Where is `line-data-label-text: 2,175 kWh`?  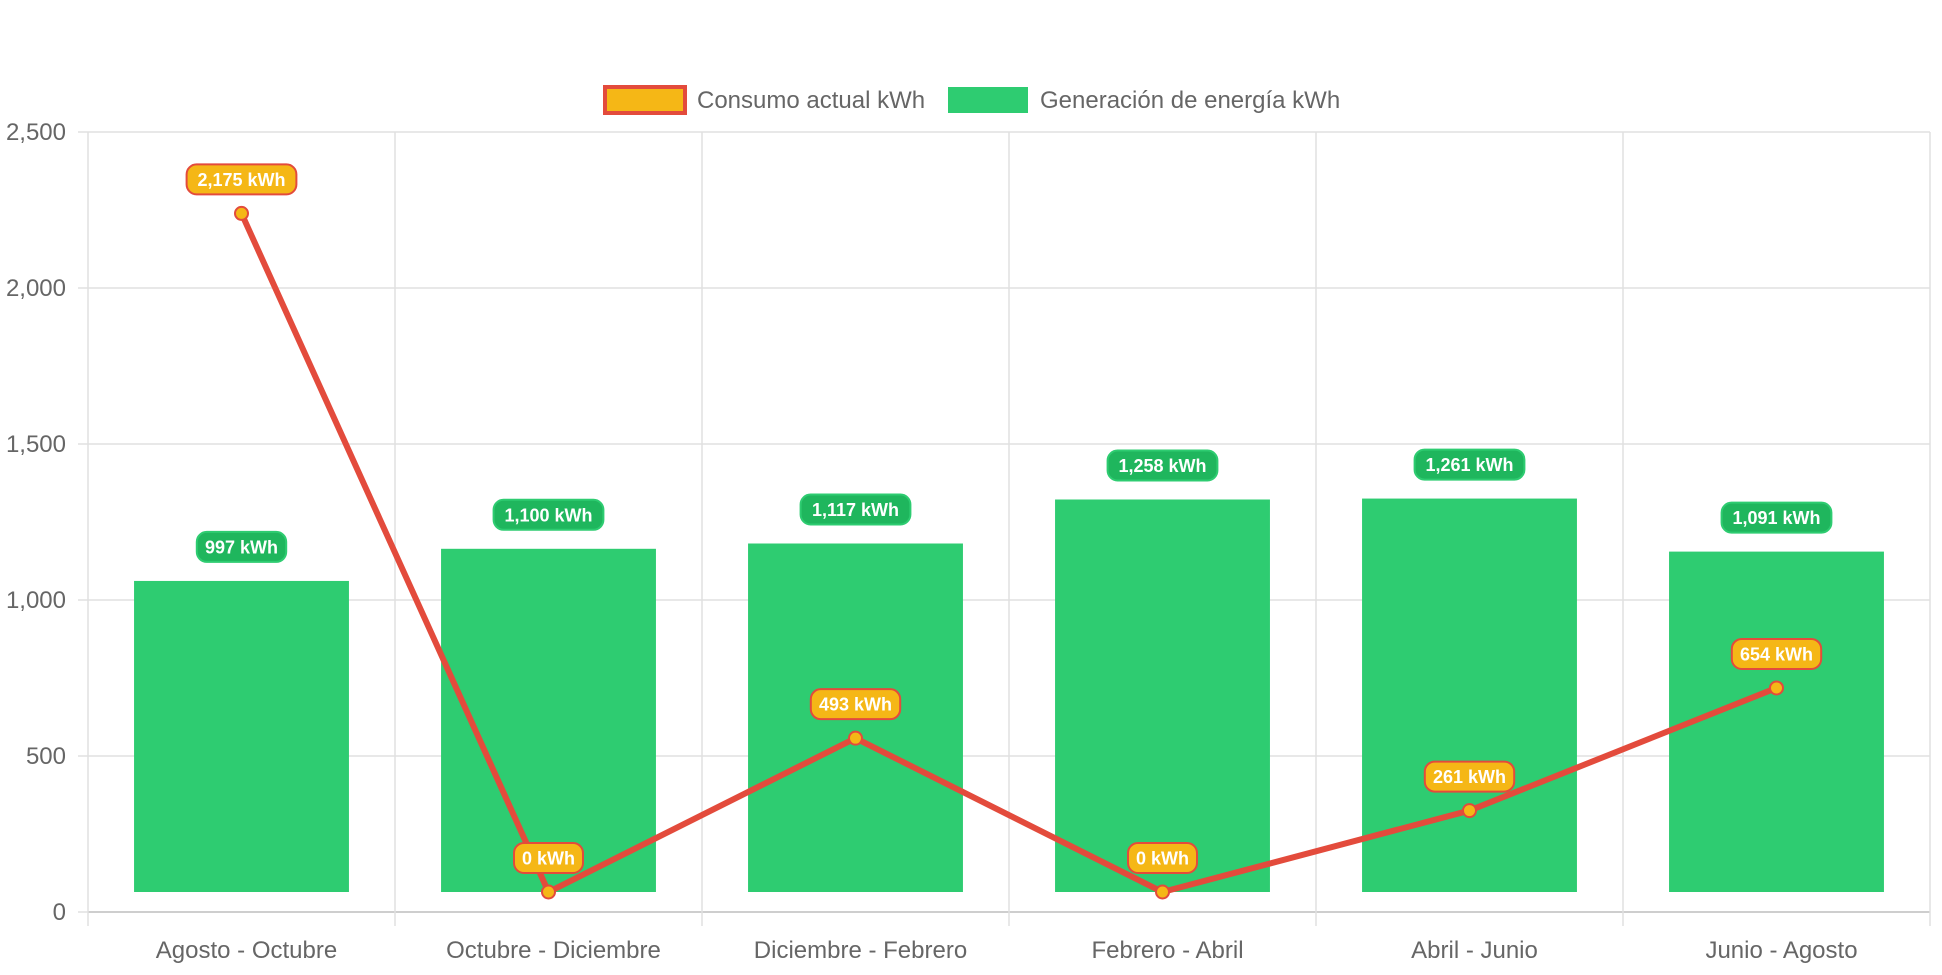 line-data-label-text: 2,175 kWh is located at coordinates (241, 180).